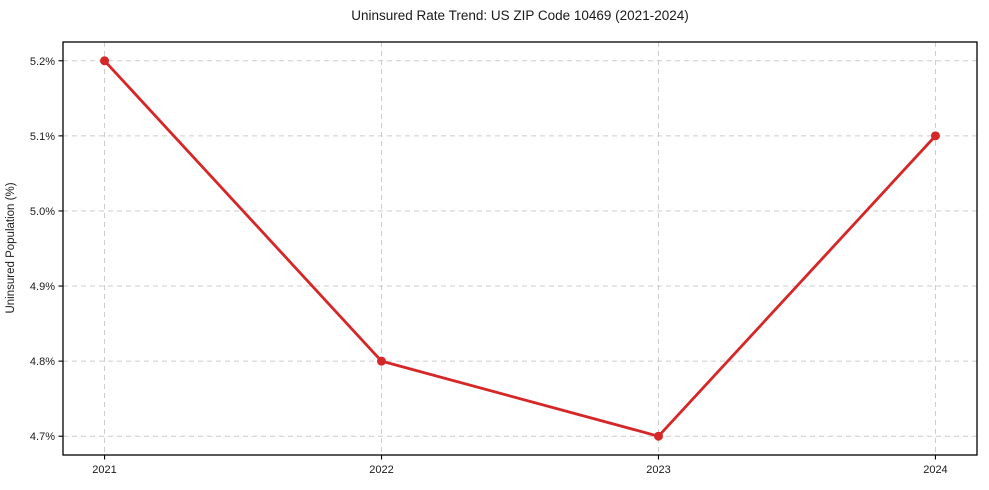  What do you see at coordinates (42, 249) in the screenshot?
I see `y-tick-labels: 4.7% 4.8% 4.9% 5.0% 5.1% 5.2%` at bounding box center [42, 249].